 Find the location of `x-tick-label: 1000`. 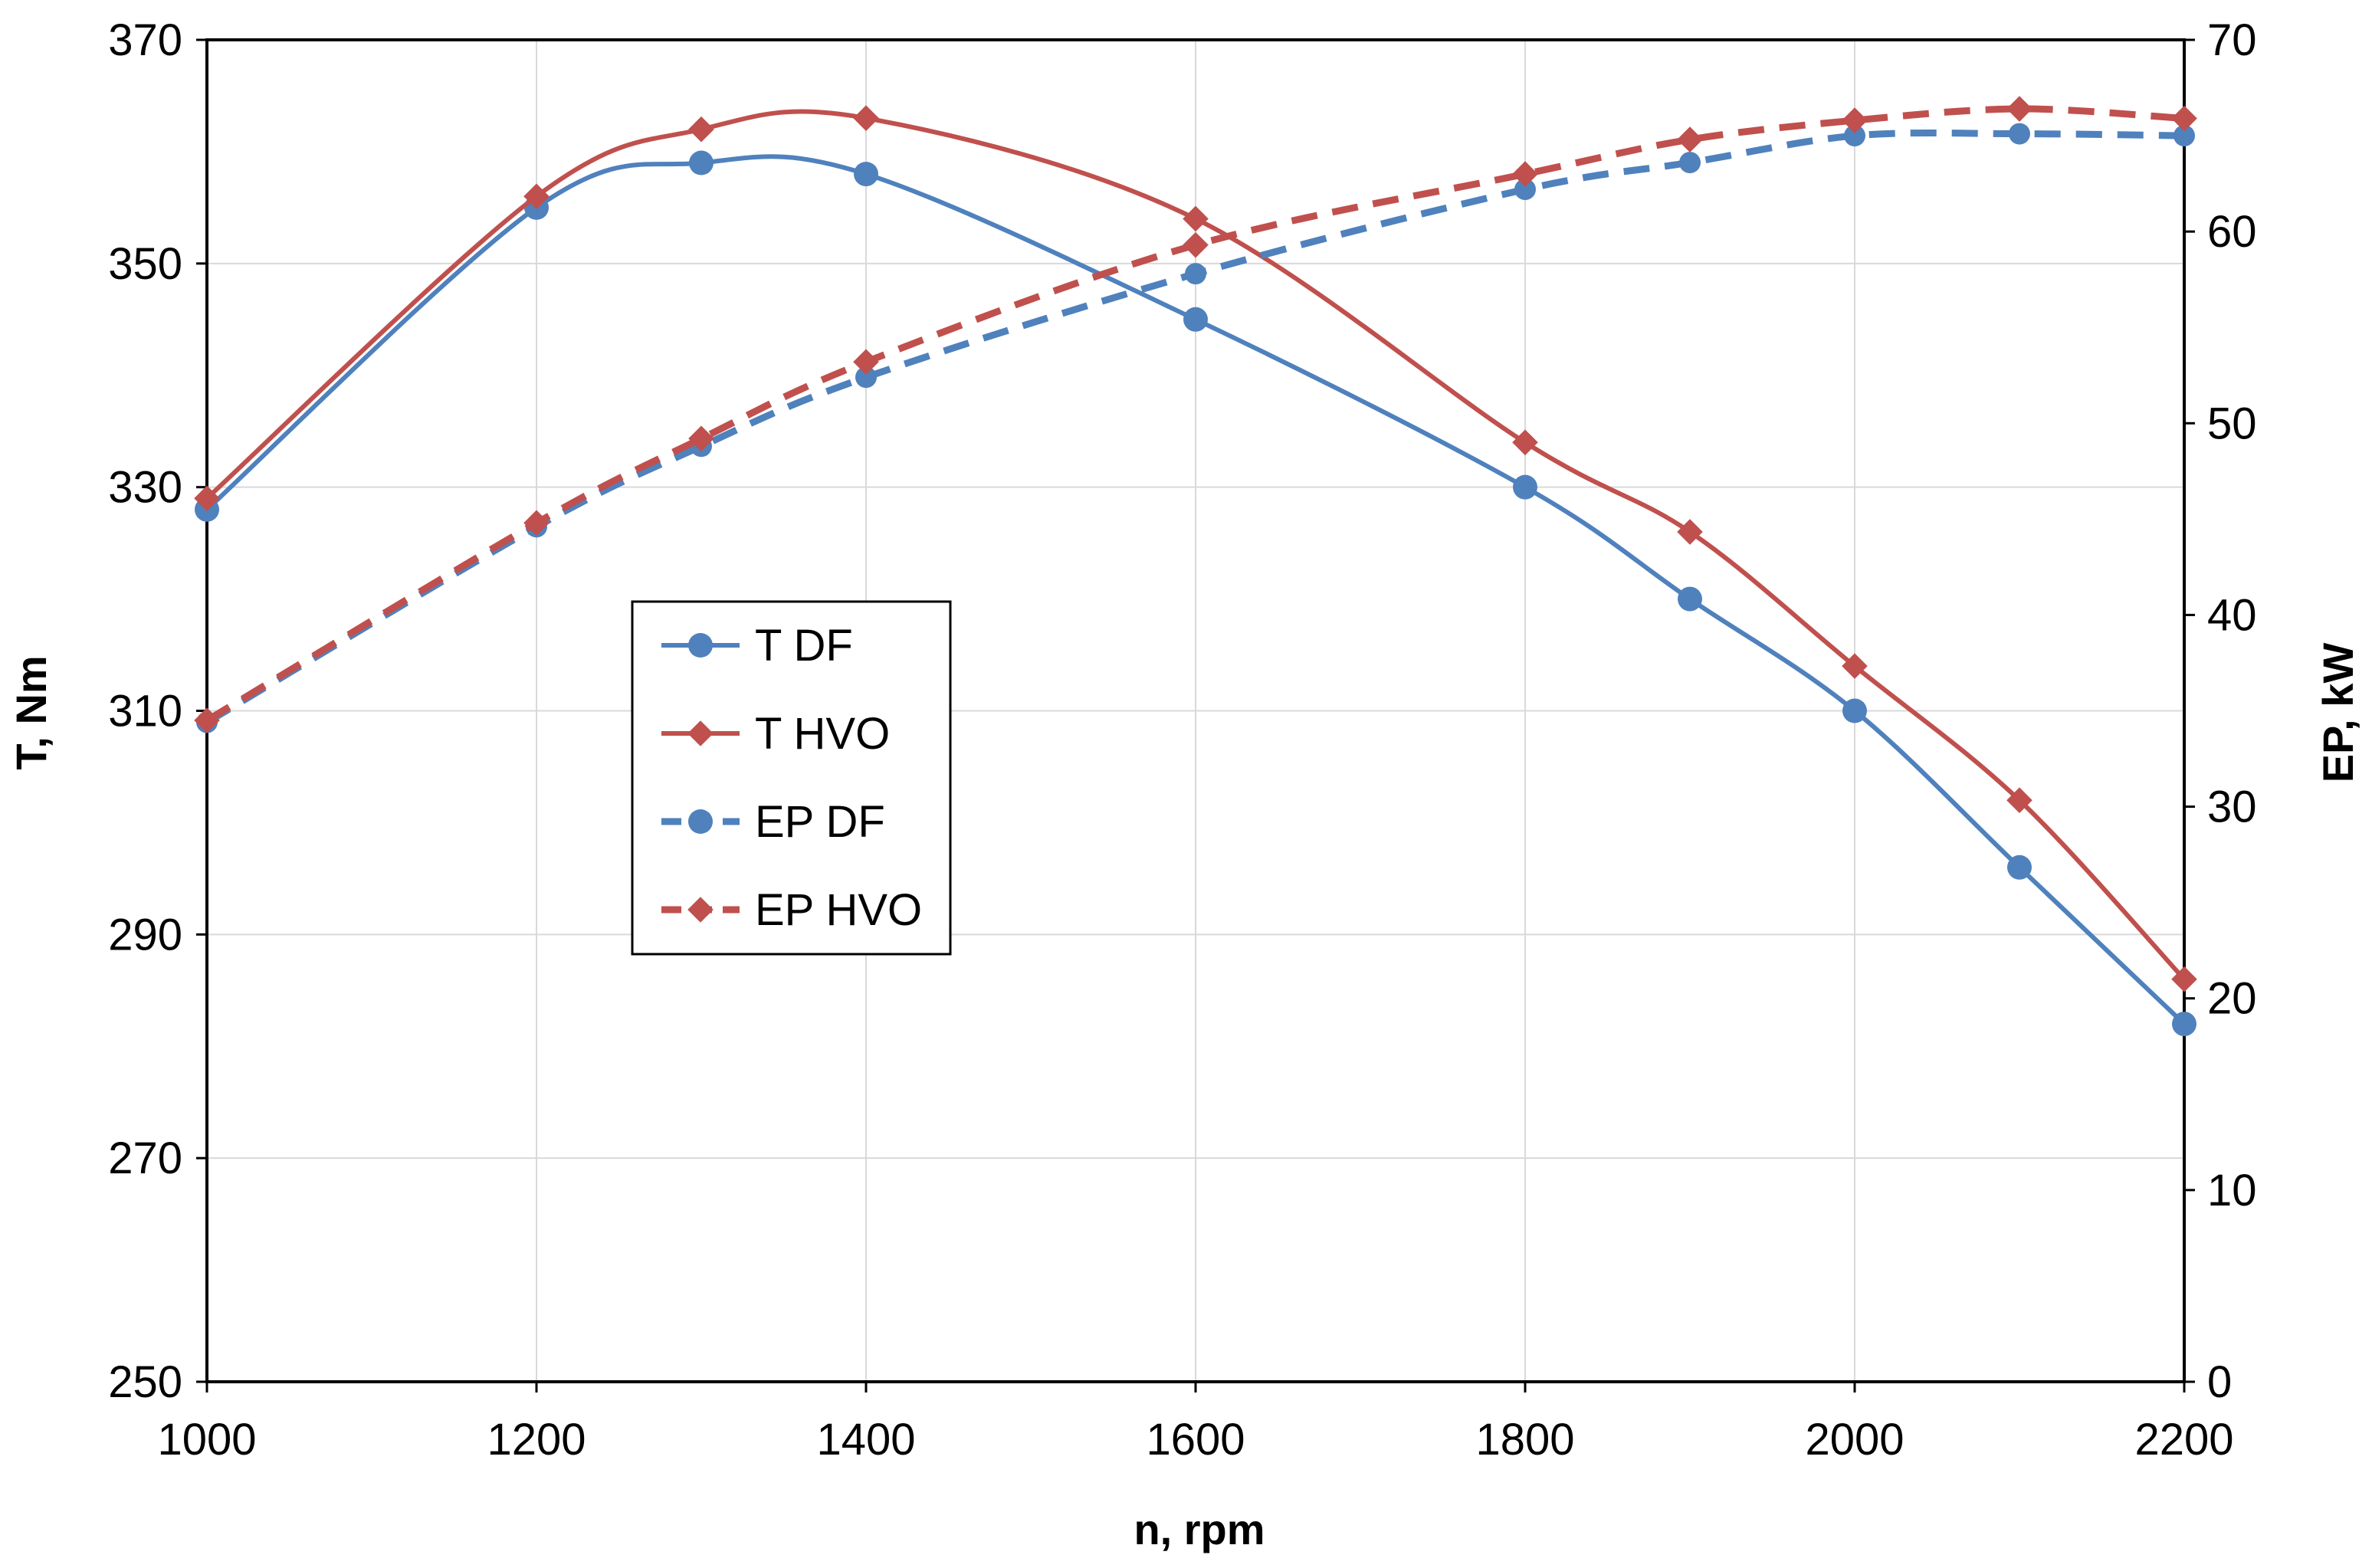

x-tick-label: 1000 is located at coordinates (206, 1440).